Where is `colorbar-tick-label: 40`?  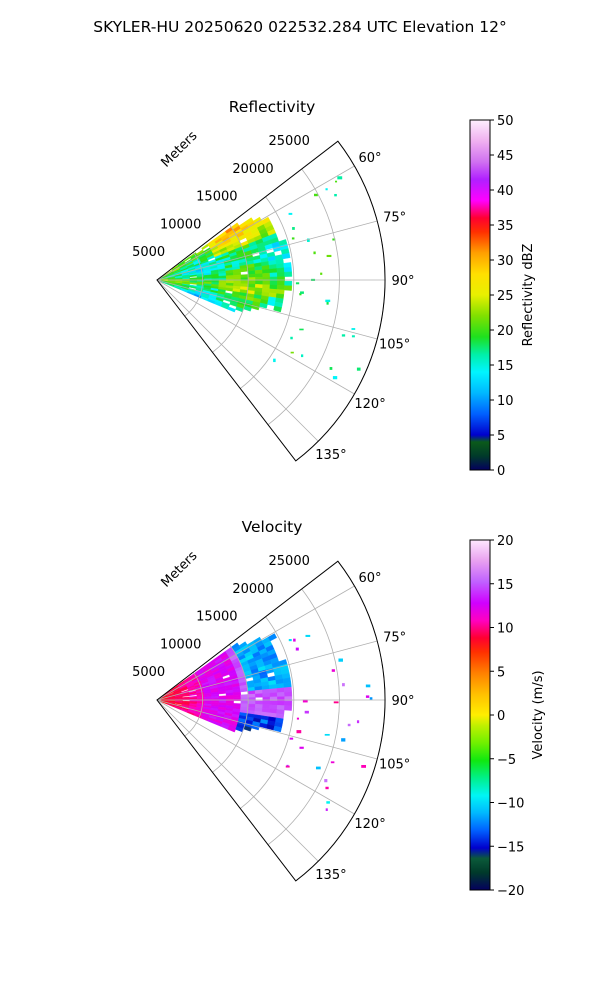 colorbar-tick-label: 40 is located at coordinates (505, 191).